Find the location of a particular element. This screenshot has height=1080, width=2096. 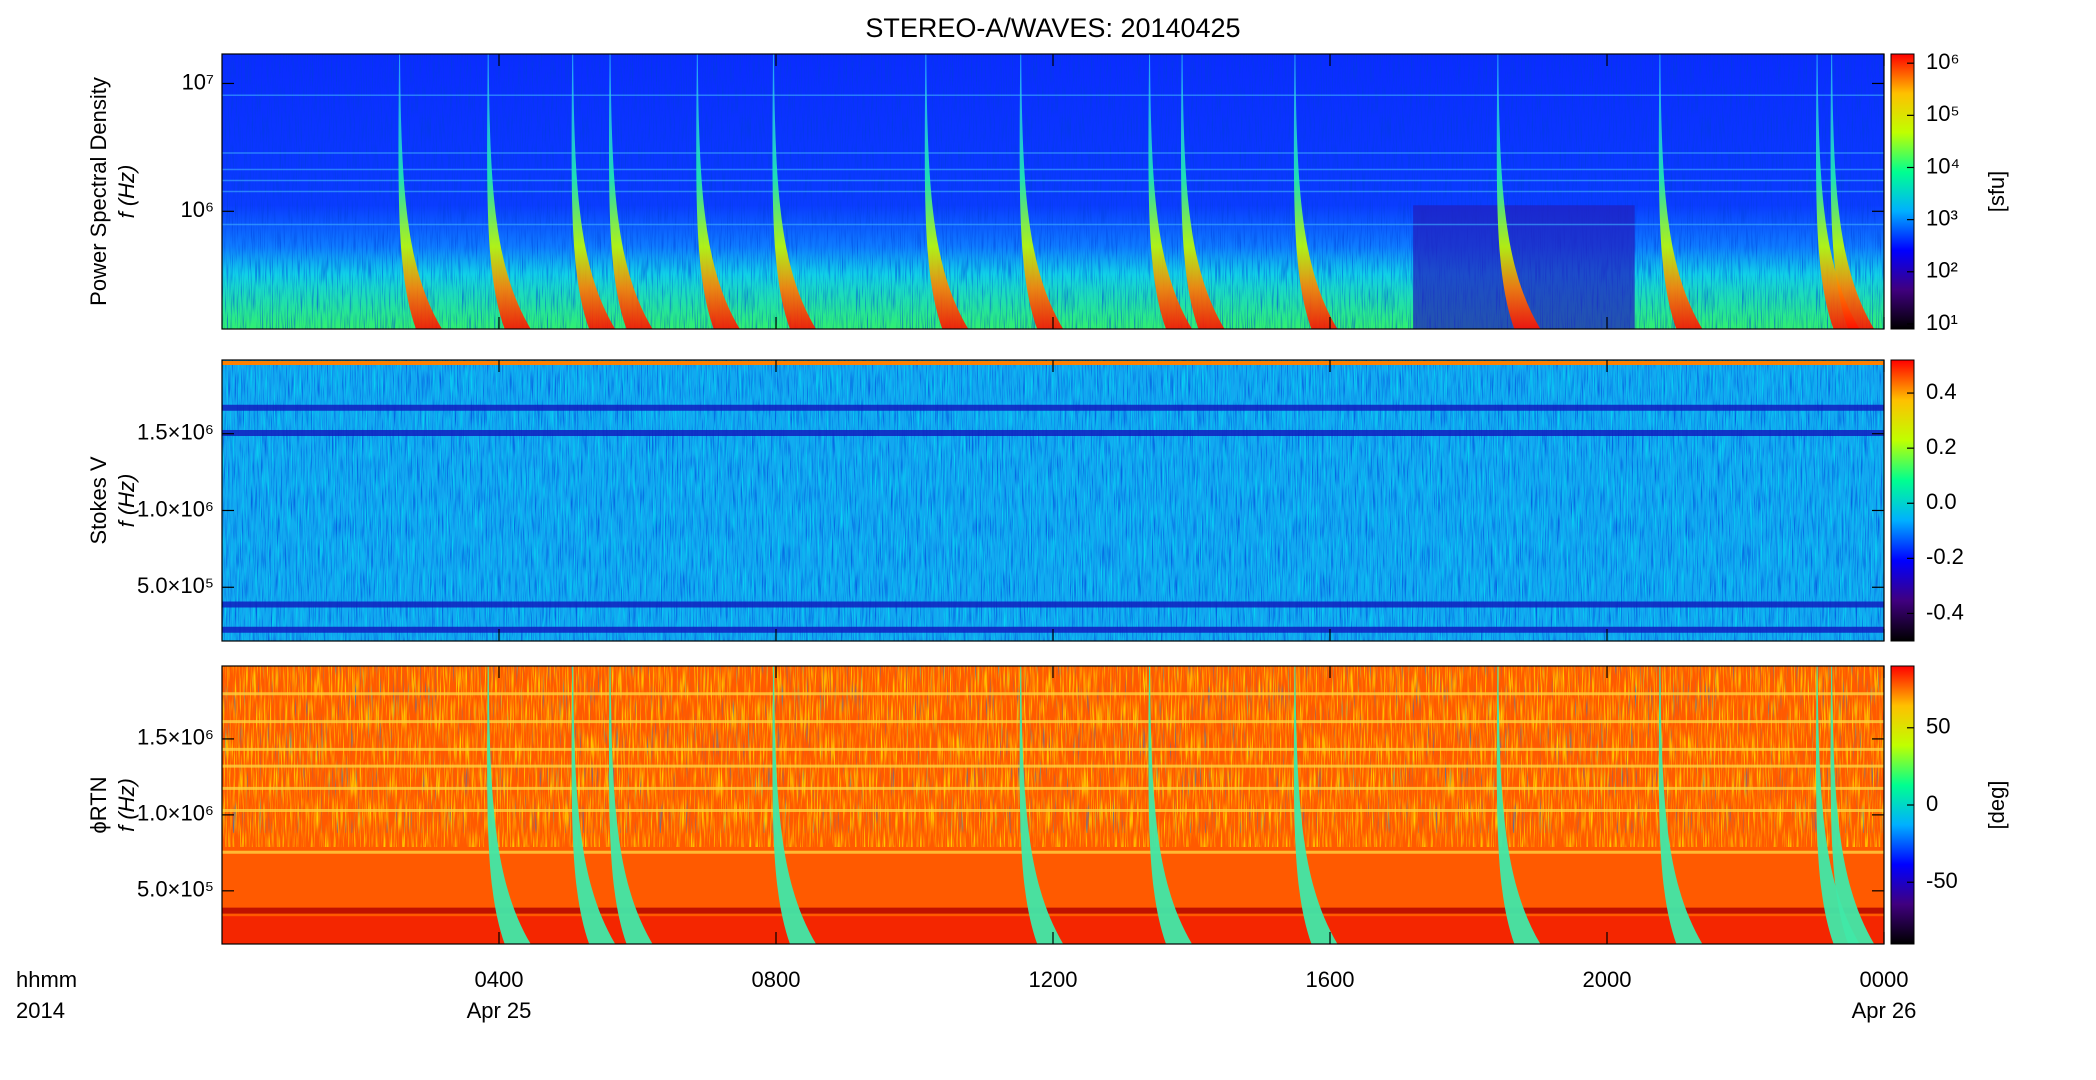

colorbar-tick-label: 0.2 is located at coordinates (1941, 446).